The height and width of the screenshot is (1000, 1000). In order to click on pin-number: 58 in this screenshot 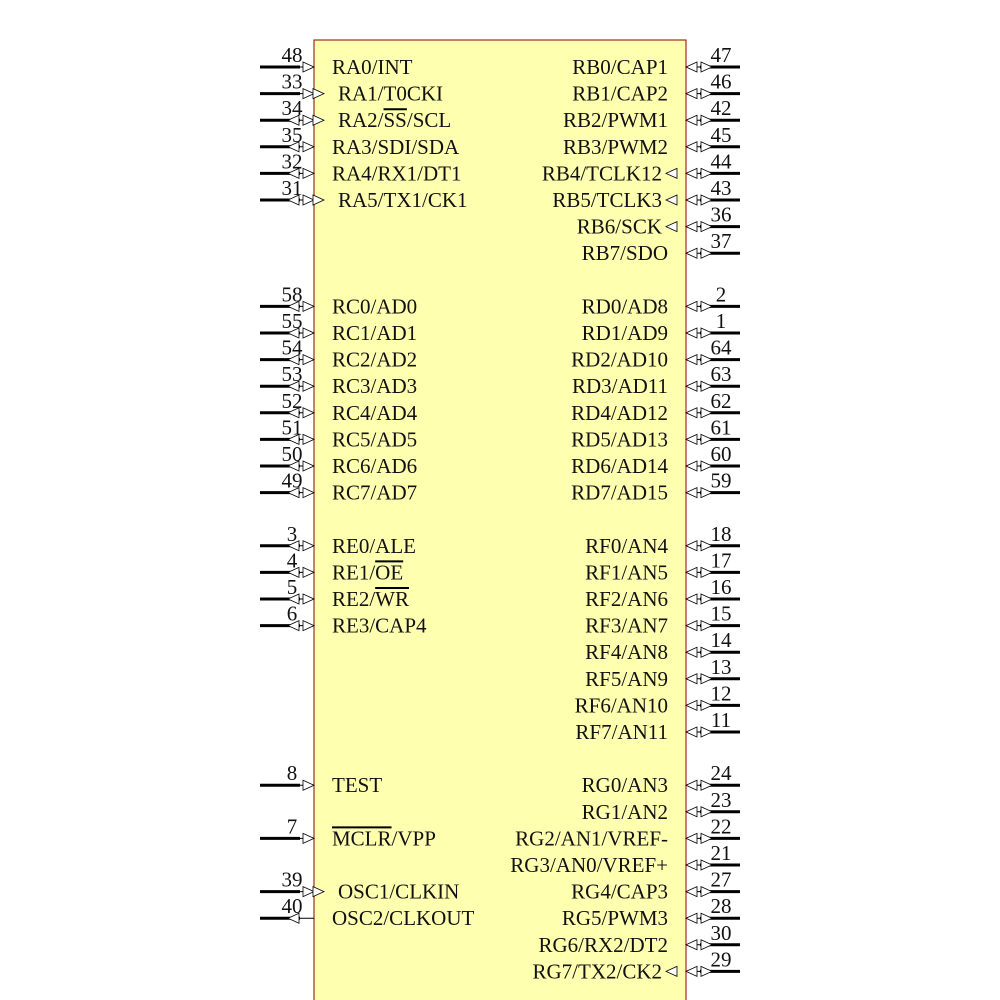, I will do `click(292, 294)`.